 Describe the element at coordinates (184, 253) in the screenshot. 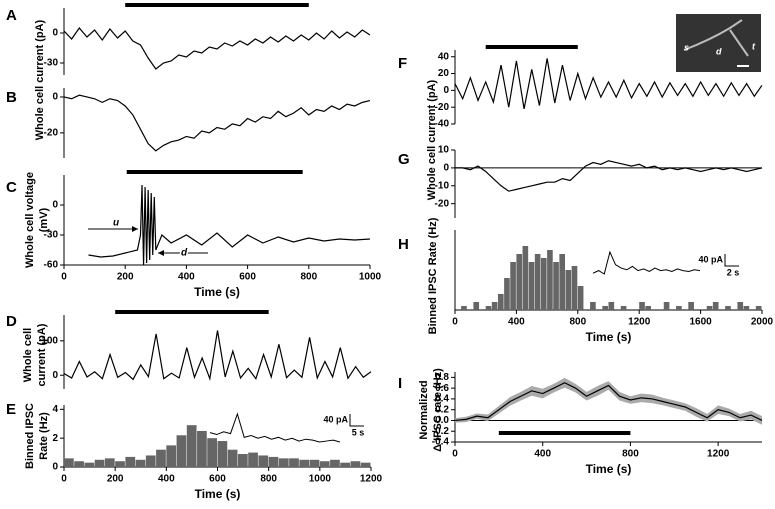

I see `annotation: d` at that location.